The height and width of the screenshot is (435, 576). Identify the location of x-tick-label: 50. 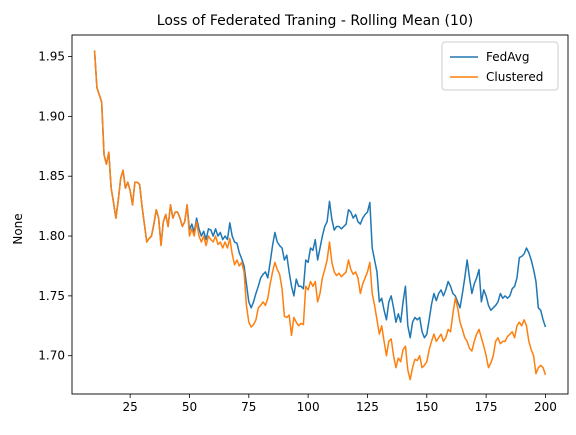
(189, 407).